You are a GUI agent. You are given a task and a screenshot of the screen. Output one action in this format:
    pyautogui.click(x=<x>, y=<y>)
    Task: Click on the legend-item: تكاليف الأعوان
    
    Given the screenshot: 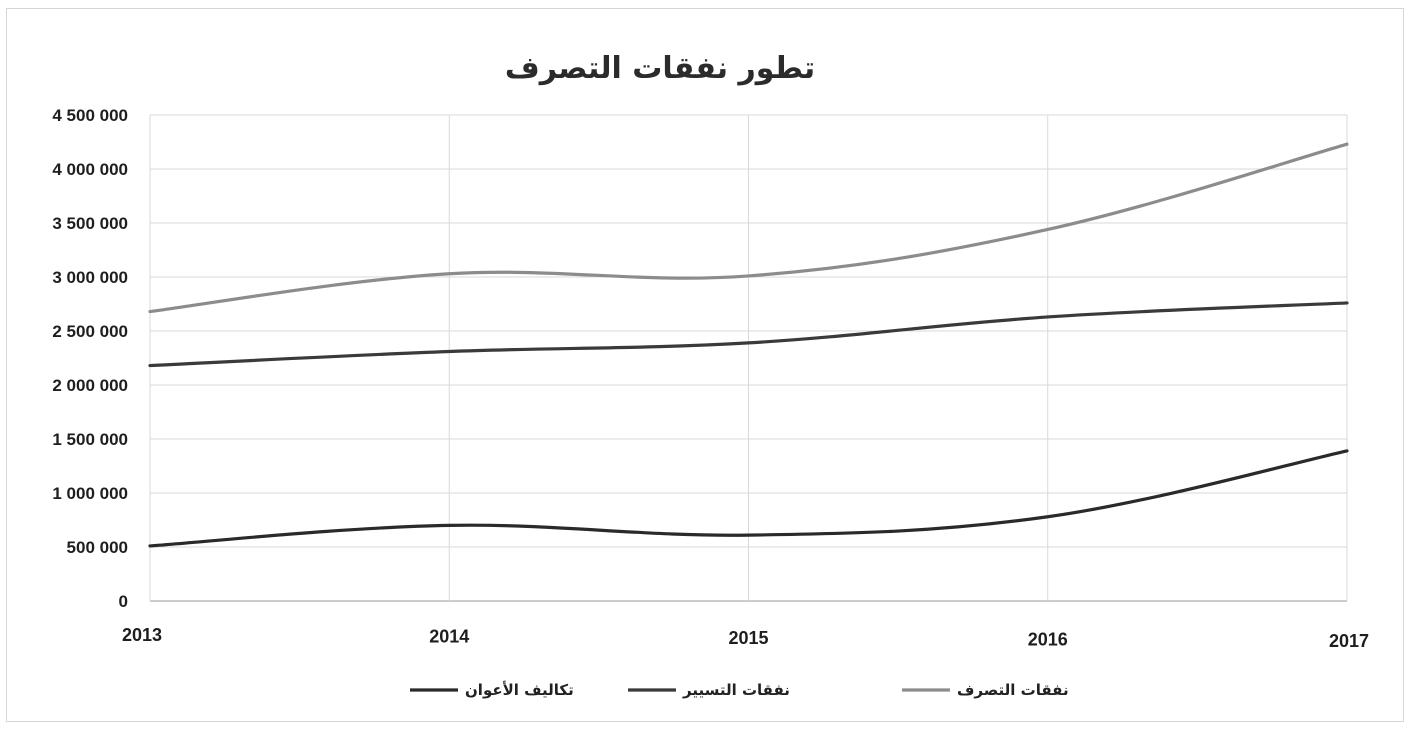 What is the action you would take?
    pyautogui.click(x=492, y=690)
    